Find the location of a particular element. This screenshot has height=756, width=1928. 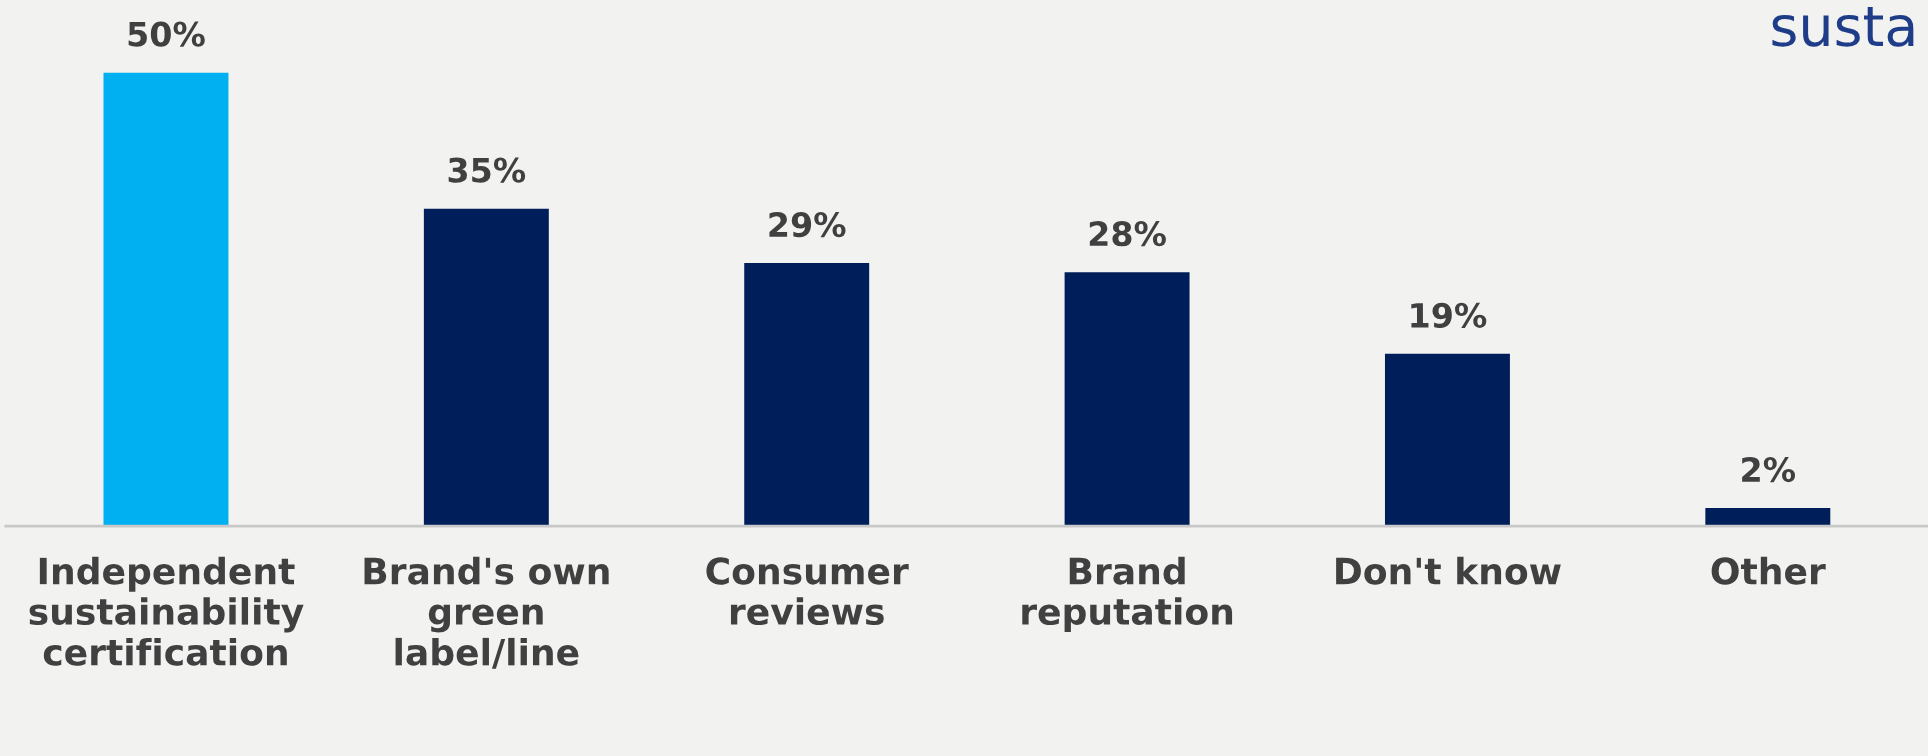

x-tick-label: Other is located at coordinates (1768, 570).